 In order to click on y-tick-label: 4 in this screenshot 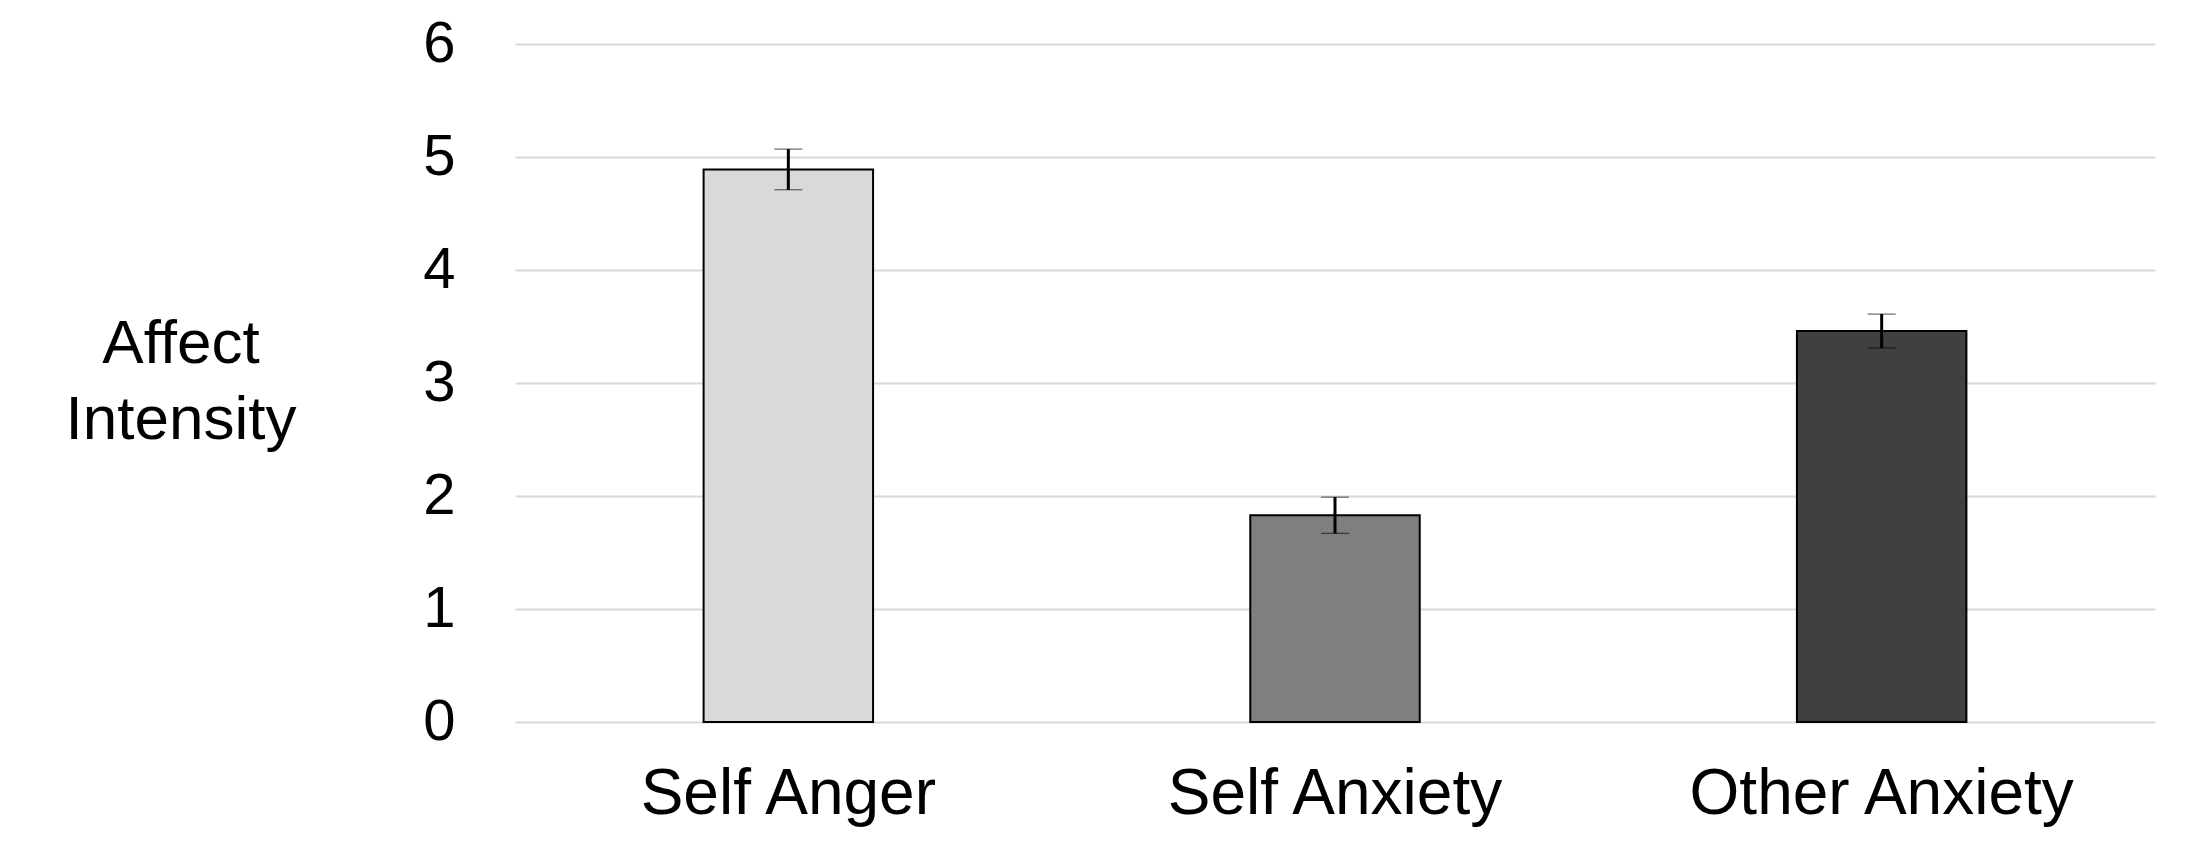, I will do `click(439, 267)`.